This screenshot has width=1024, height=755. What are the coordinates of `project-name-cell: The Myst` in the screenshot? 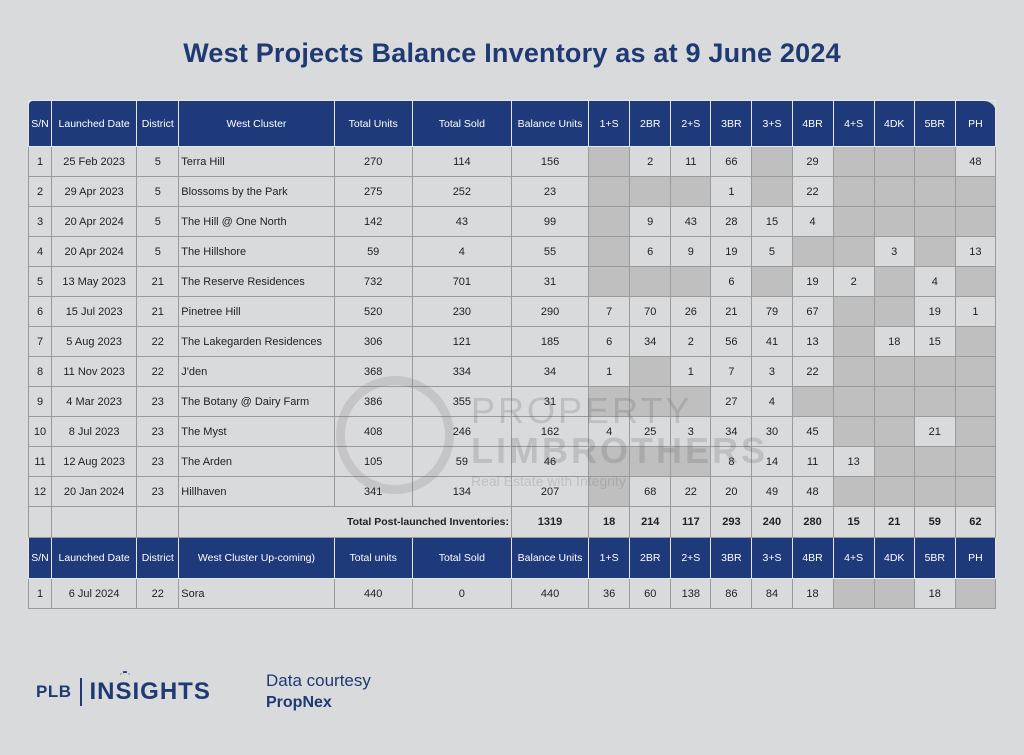 It's located at (256, 431).